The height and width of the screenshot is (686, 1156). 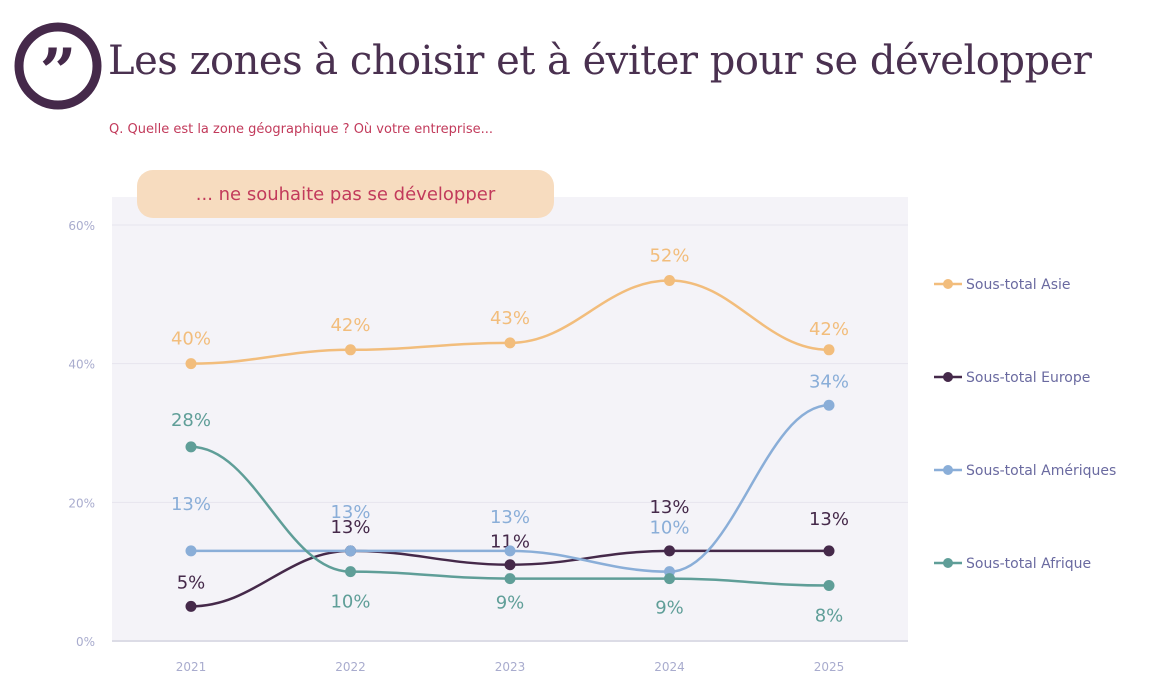 What do you see at coordinates (1028, 564) in the screenshot?
I see `legend-label: Sous-total Afrique` at bounding box center [1028, 564].